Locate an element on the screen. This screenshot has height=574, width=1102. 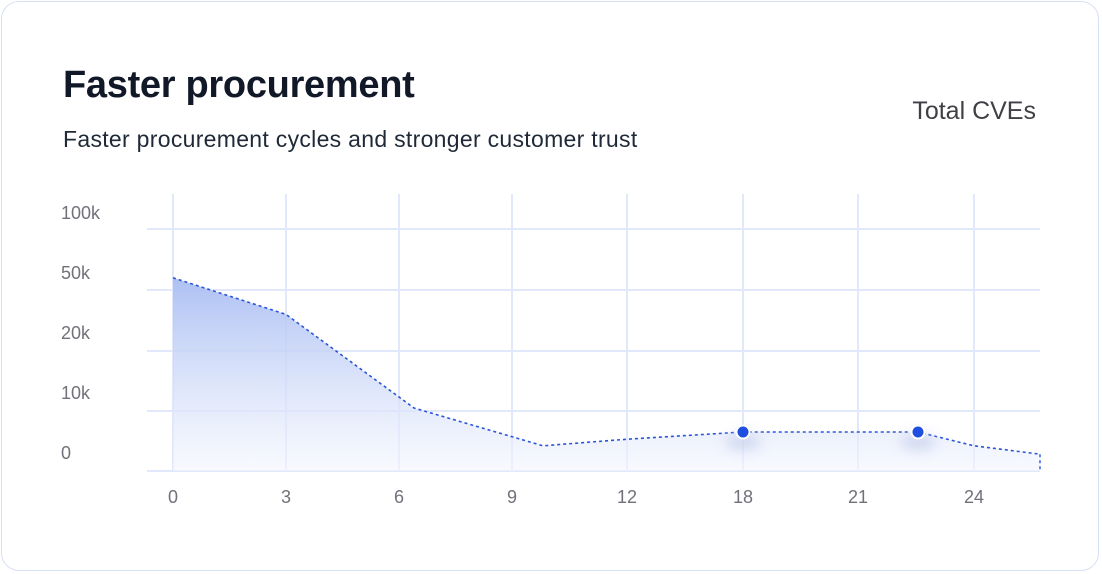
y-tick-label: 20k is located at coordinates (76, 333).